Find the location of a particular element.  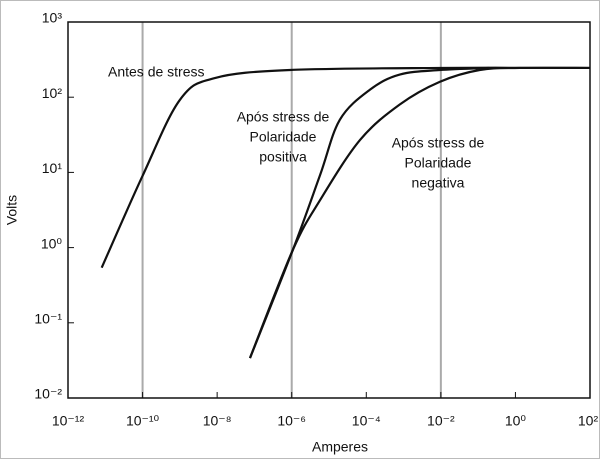

y-tick-label: 10² is located at coordinates (52, 93).